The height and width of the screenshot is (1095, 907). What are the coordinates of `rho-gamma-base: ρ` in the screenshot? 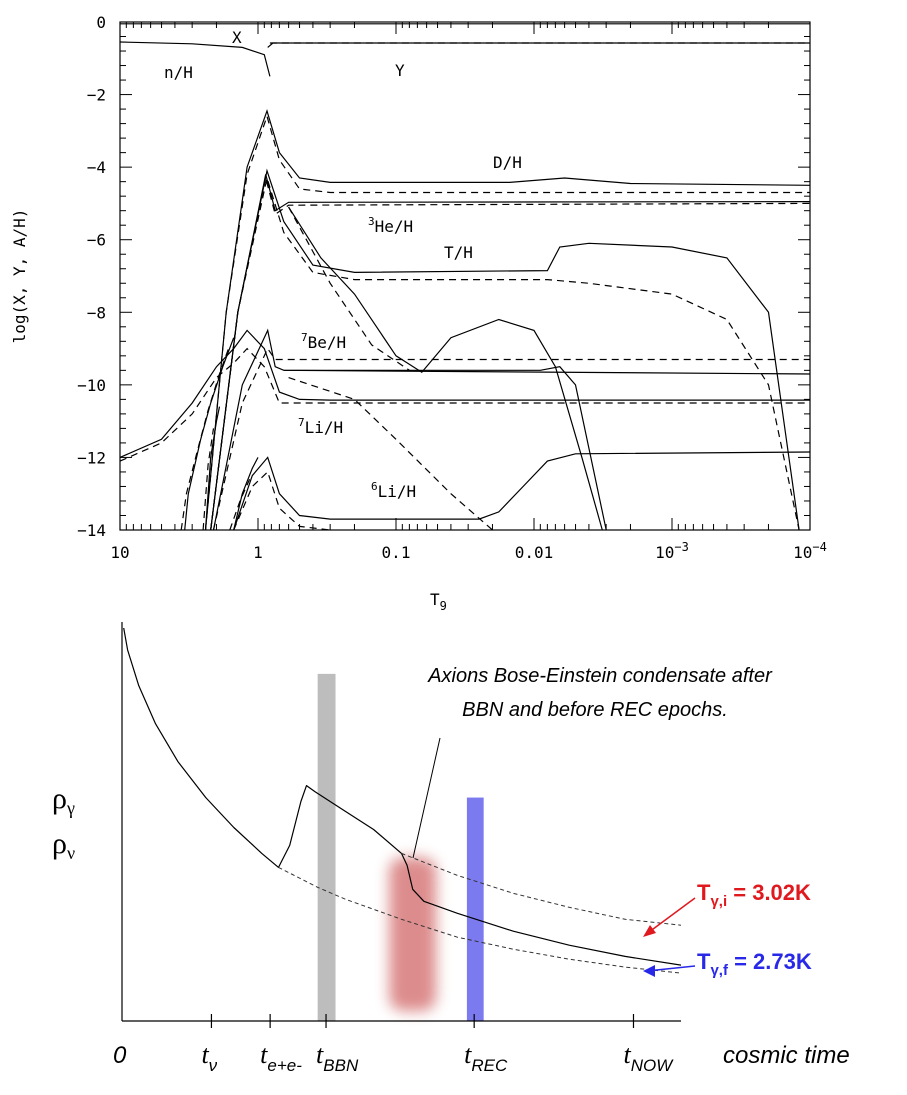 It's located at (59, 798).